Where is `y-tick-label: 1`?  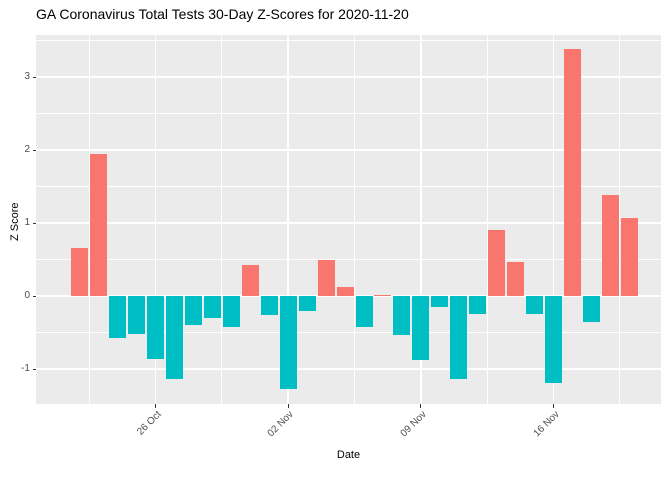
y-tick-label: 1 is located at coordinates (27, 222).